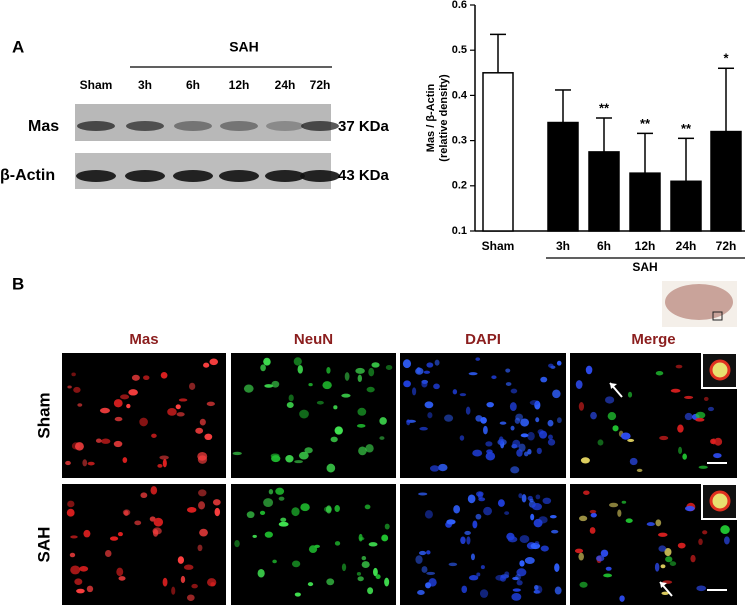 The height and width of the screenshot is (606, 750). I want to click on group-label: SAH, so click(244, 47).